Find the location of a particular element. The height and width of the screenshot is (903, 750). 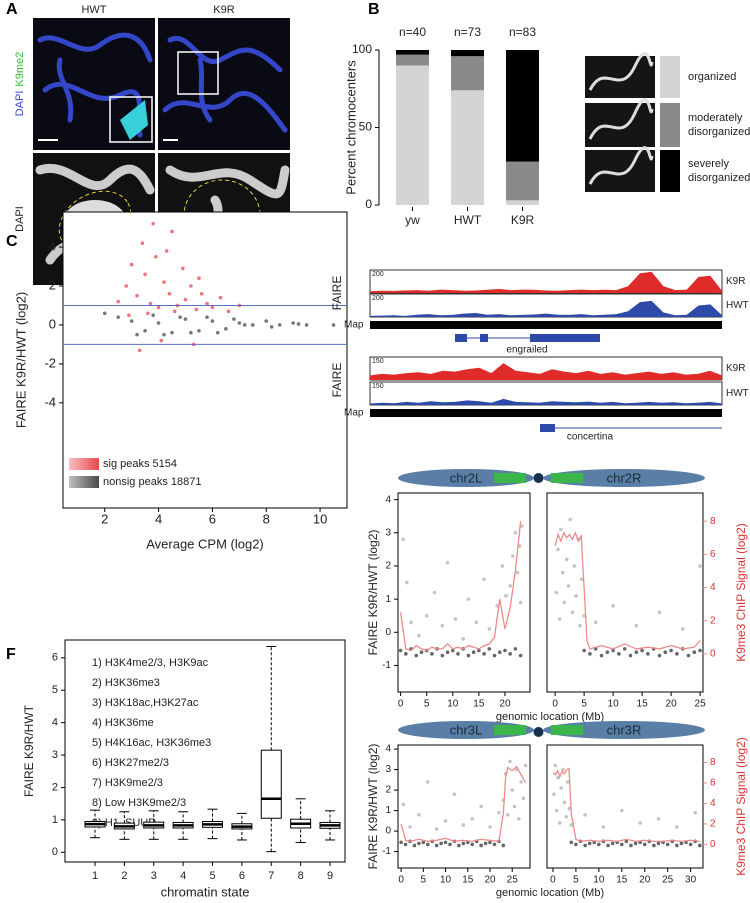

y-axis-label: FAIRE is located at coordinates (337, 380).